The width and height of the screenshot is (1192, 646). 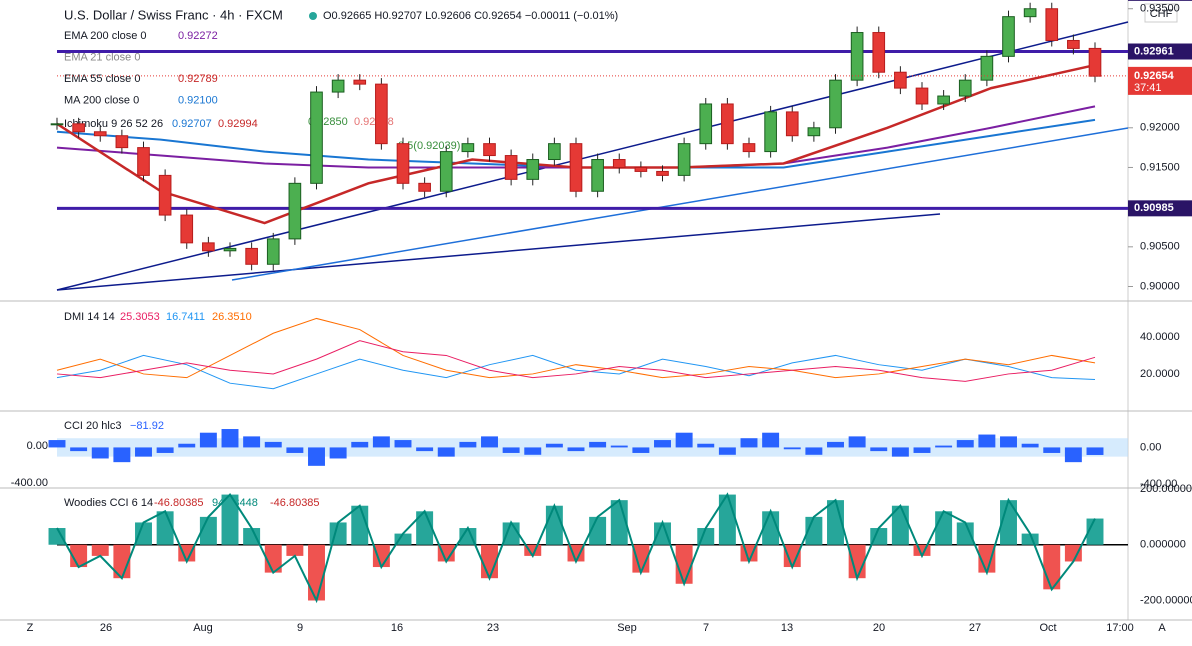 What do you see at coordinates (106, 628) in the screenshot?
I see `x-label: 26` at bounding box center [106, 628].